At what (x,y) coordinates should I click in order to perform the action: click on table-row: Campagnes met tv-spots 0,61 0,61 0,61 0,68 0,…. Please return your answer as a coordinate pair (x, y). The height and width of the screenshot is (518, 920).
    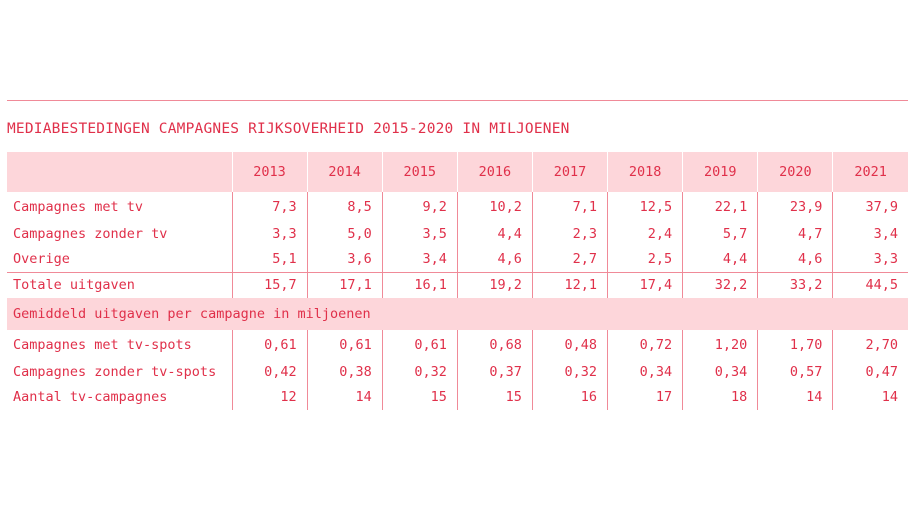
    Looking at the image, I should click on (457, 345).